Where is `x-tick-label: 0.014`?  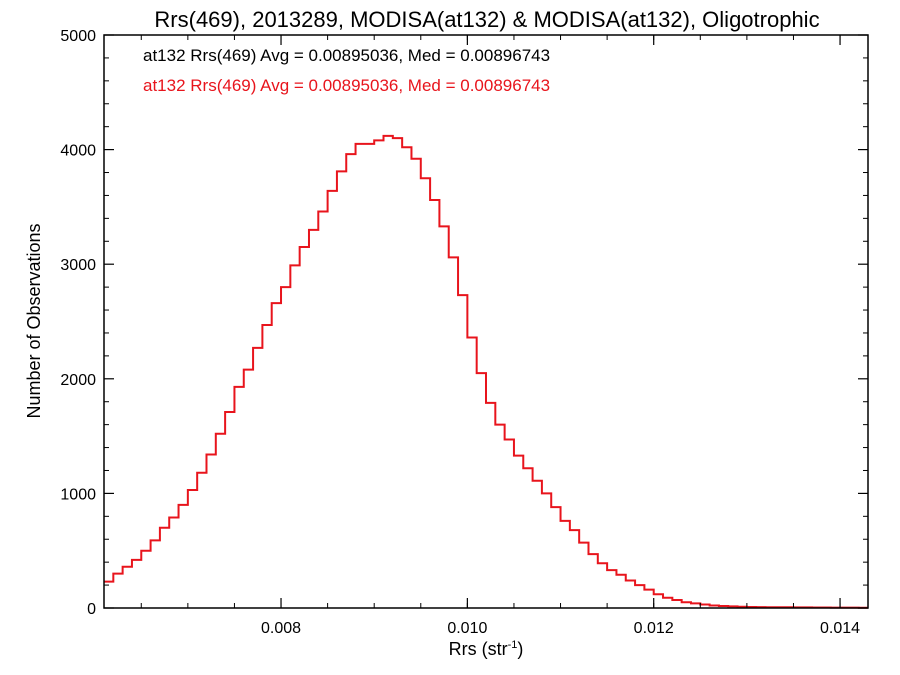 x-tick-label: 0.014 is located at coordinates (840, 628).